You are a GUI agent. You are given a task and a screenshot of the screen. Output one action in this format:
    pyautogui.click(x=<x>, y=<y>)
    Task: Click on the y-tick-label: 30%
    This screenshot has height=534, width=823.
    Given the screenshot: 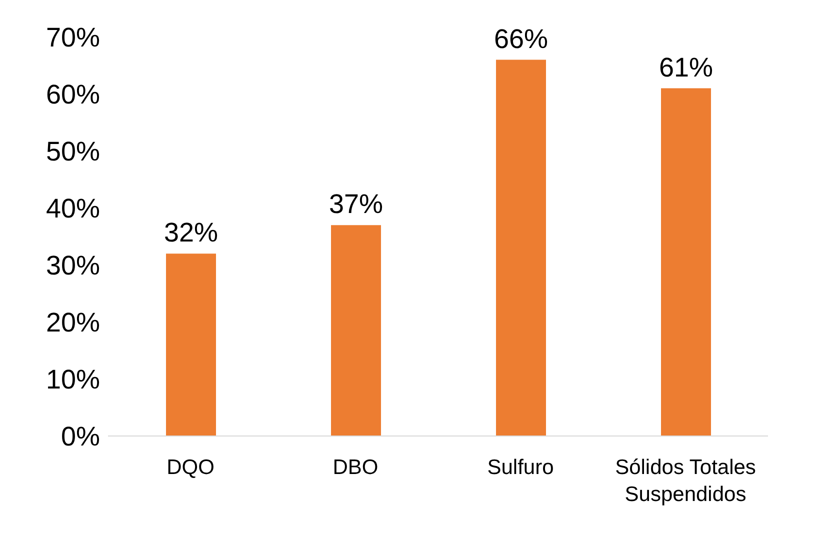 What is the action you would take?
    pyautogui.click(x=73, y=265)
    